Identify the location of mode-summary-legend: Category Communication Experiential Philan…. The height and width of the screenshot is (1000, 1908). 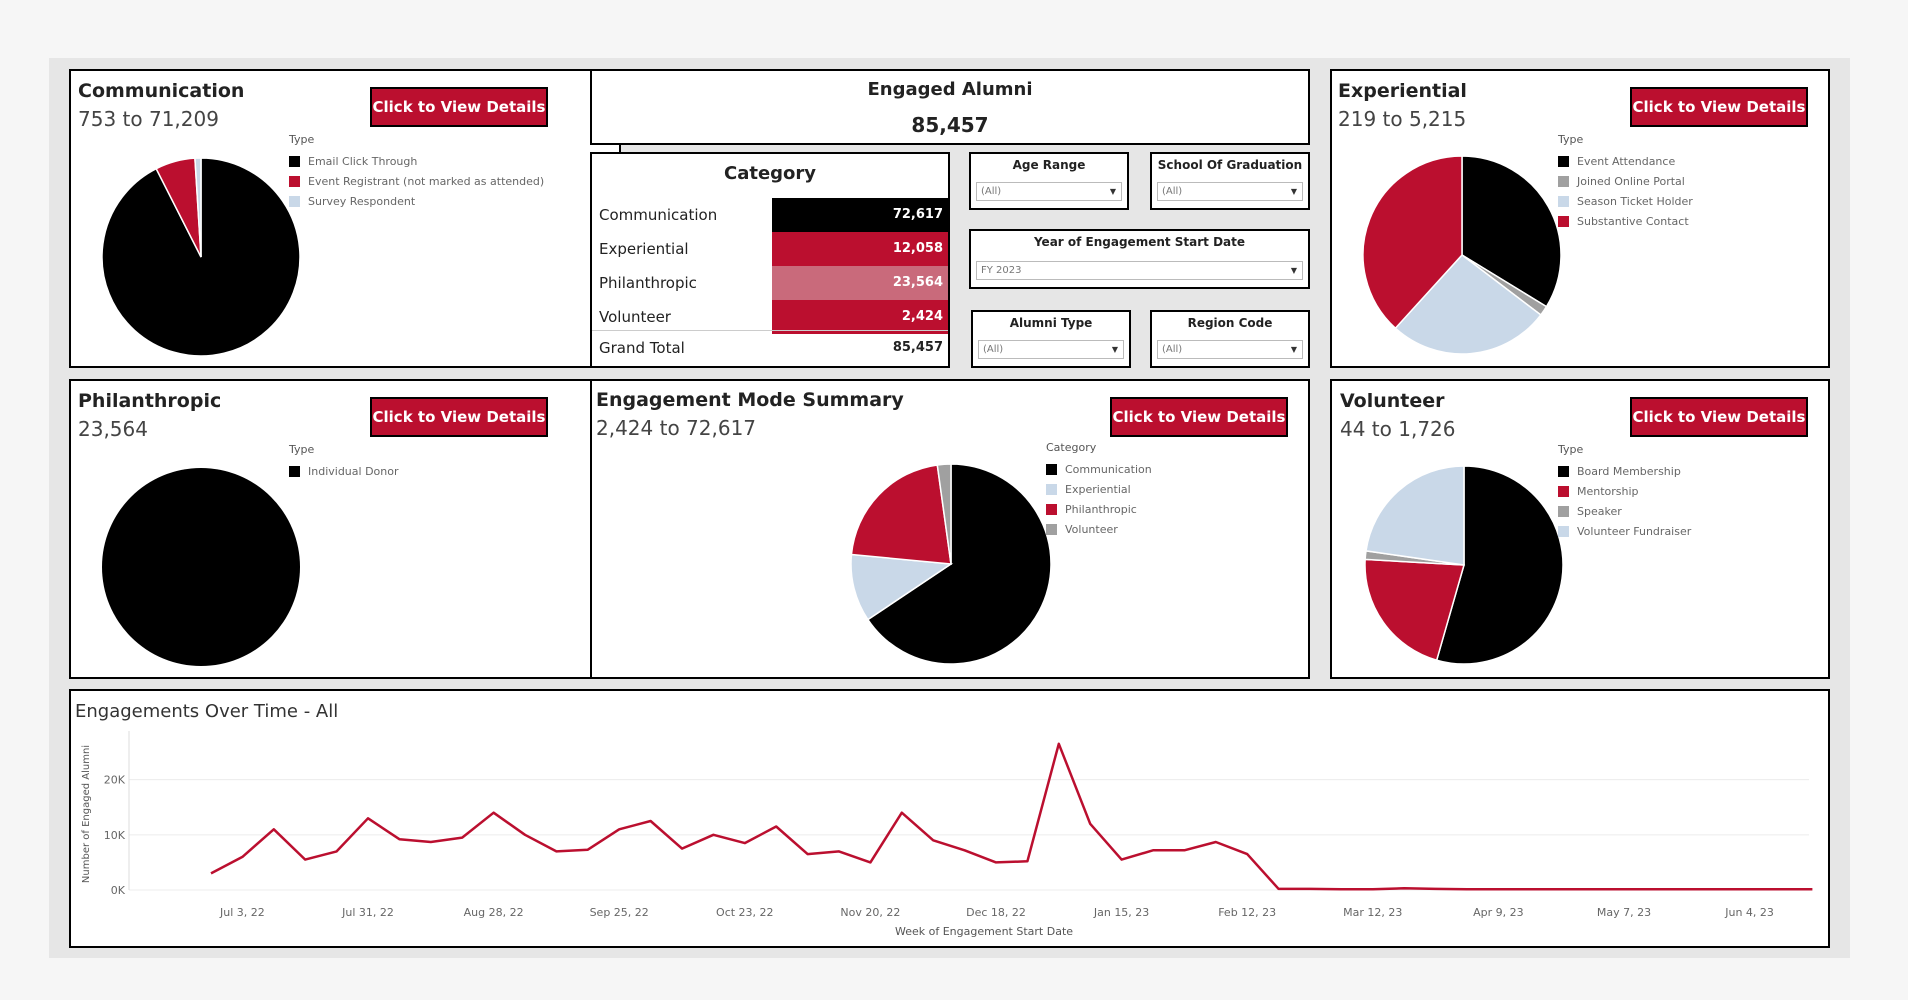
(1099, 490).